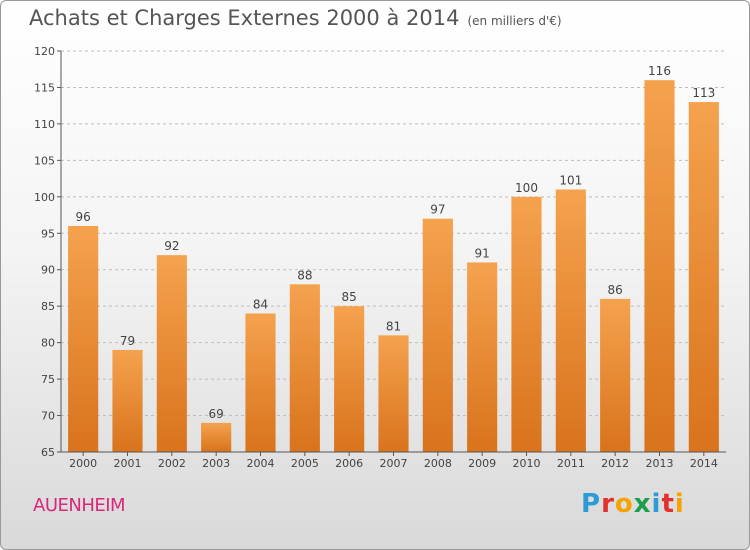  Describe the element at coordinates (704, 463) in the screenshot. I see `x-tick-label: 2014` at that location.